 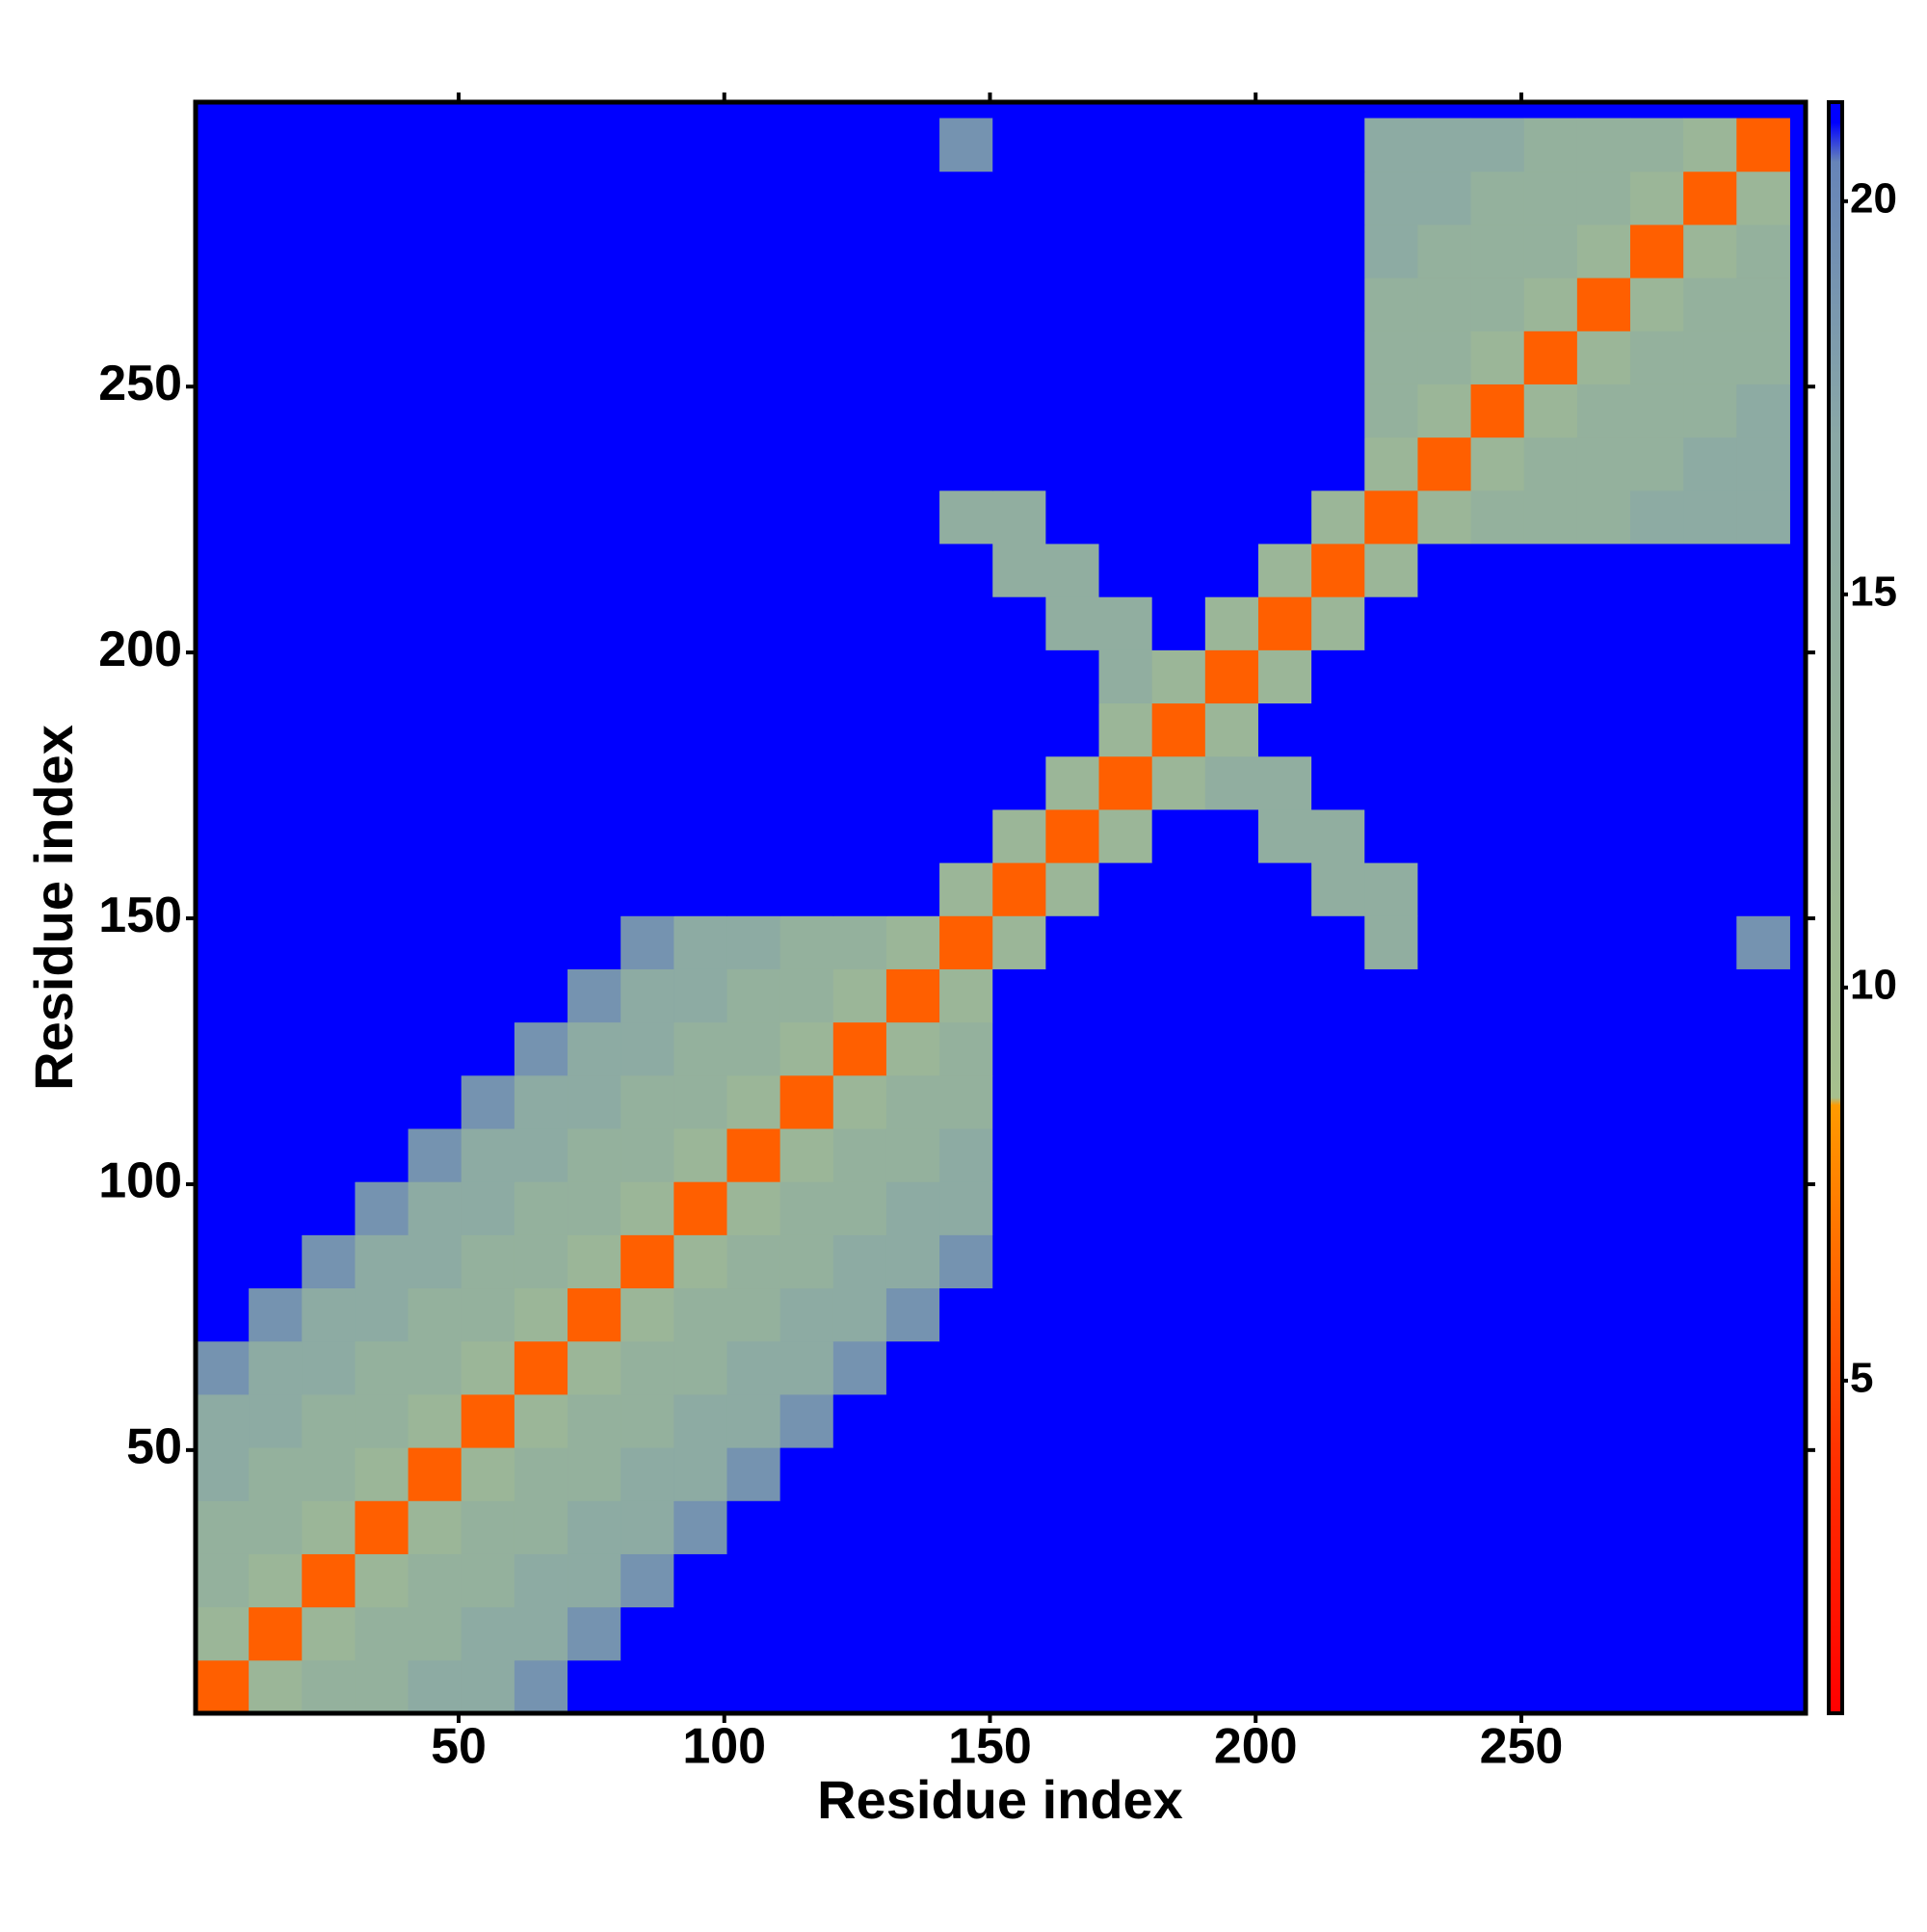 I want to click on colorbar-tick-label: 5, so click(x=1861, y=1377).